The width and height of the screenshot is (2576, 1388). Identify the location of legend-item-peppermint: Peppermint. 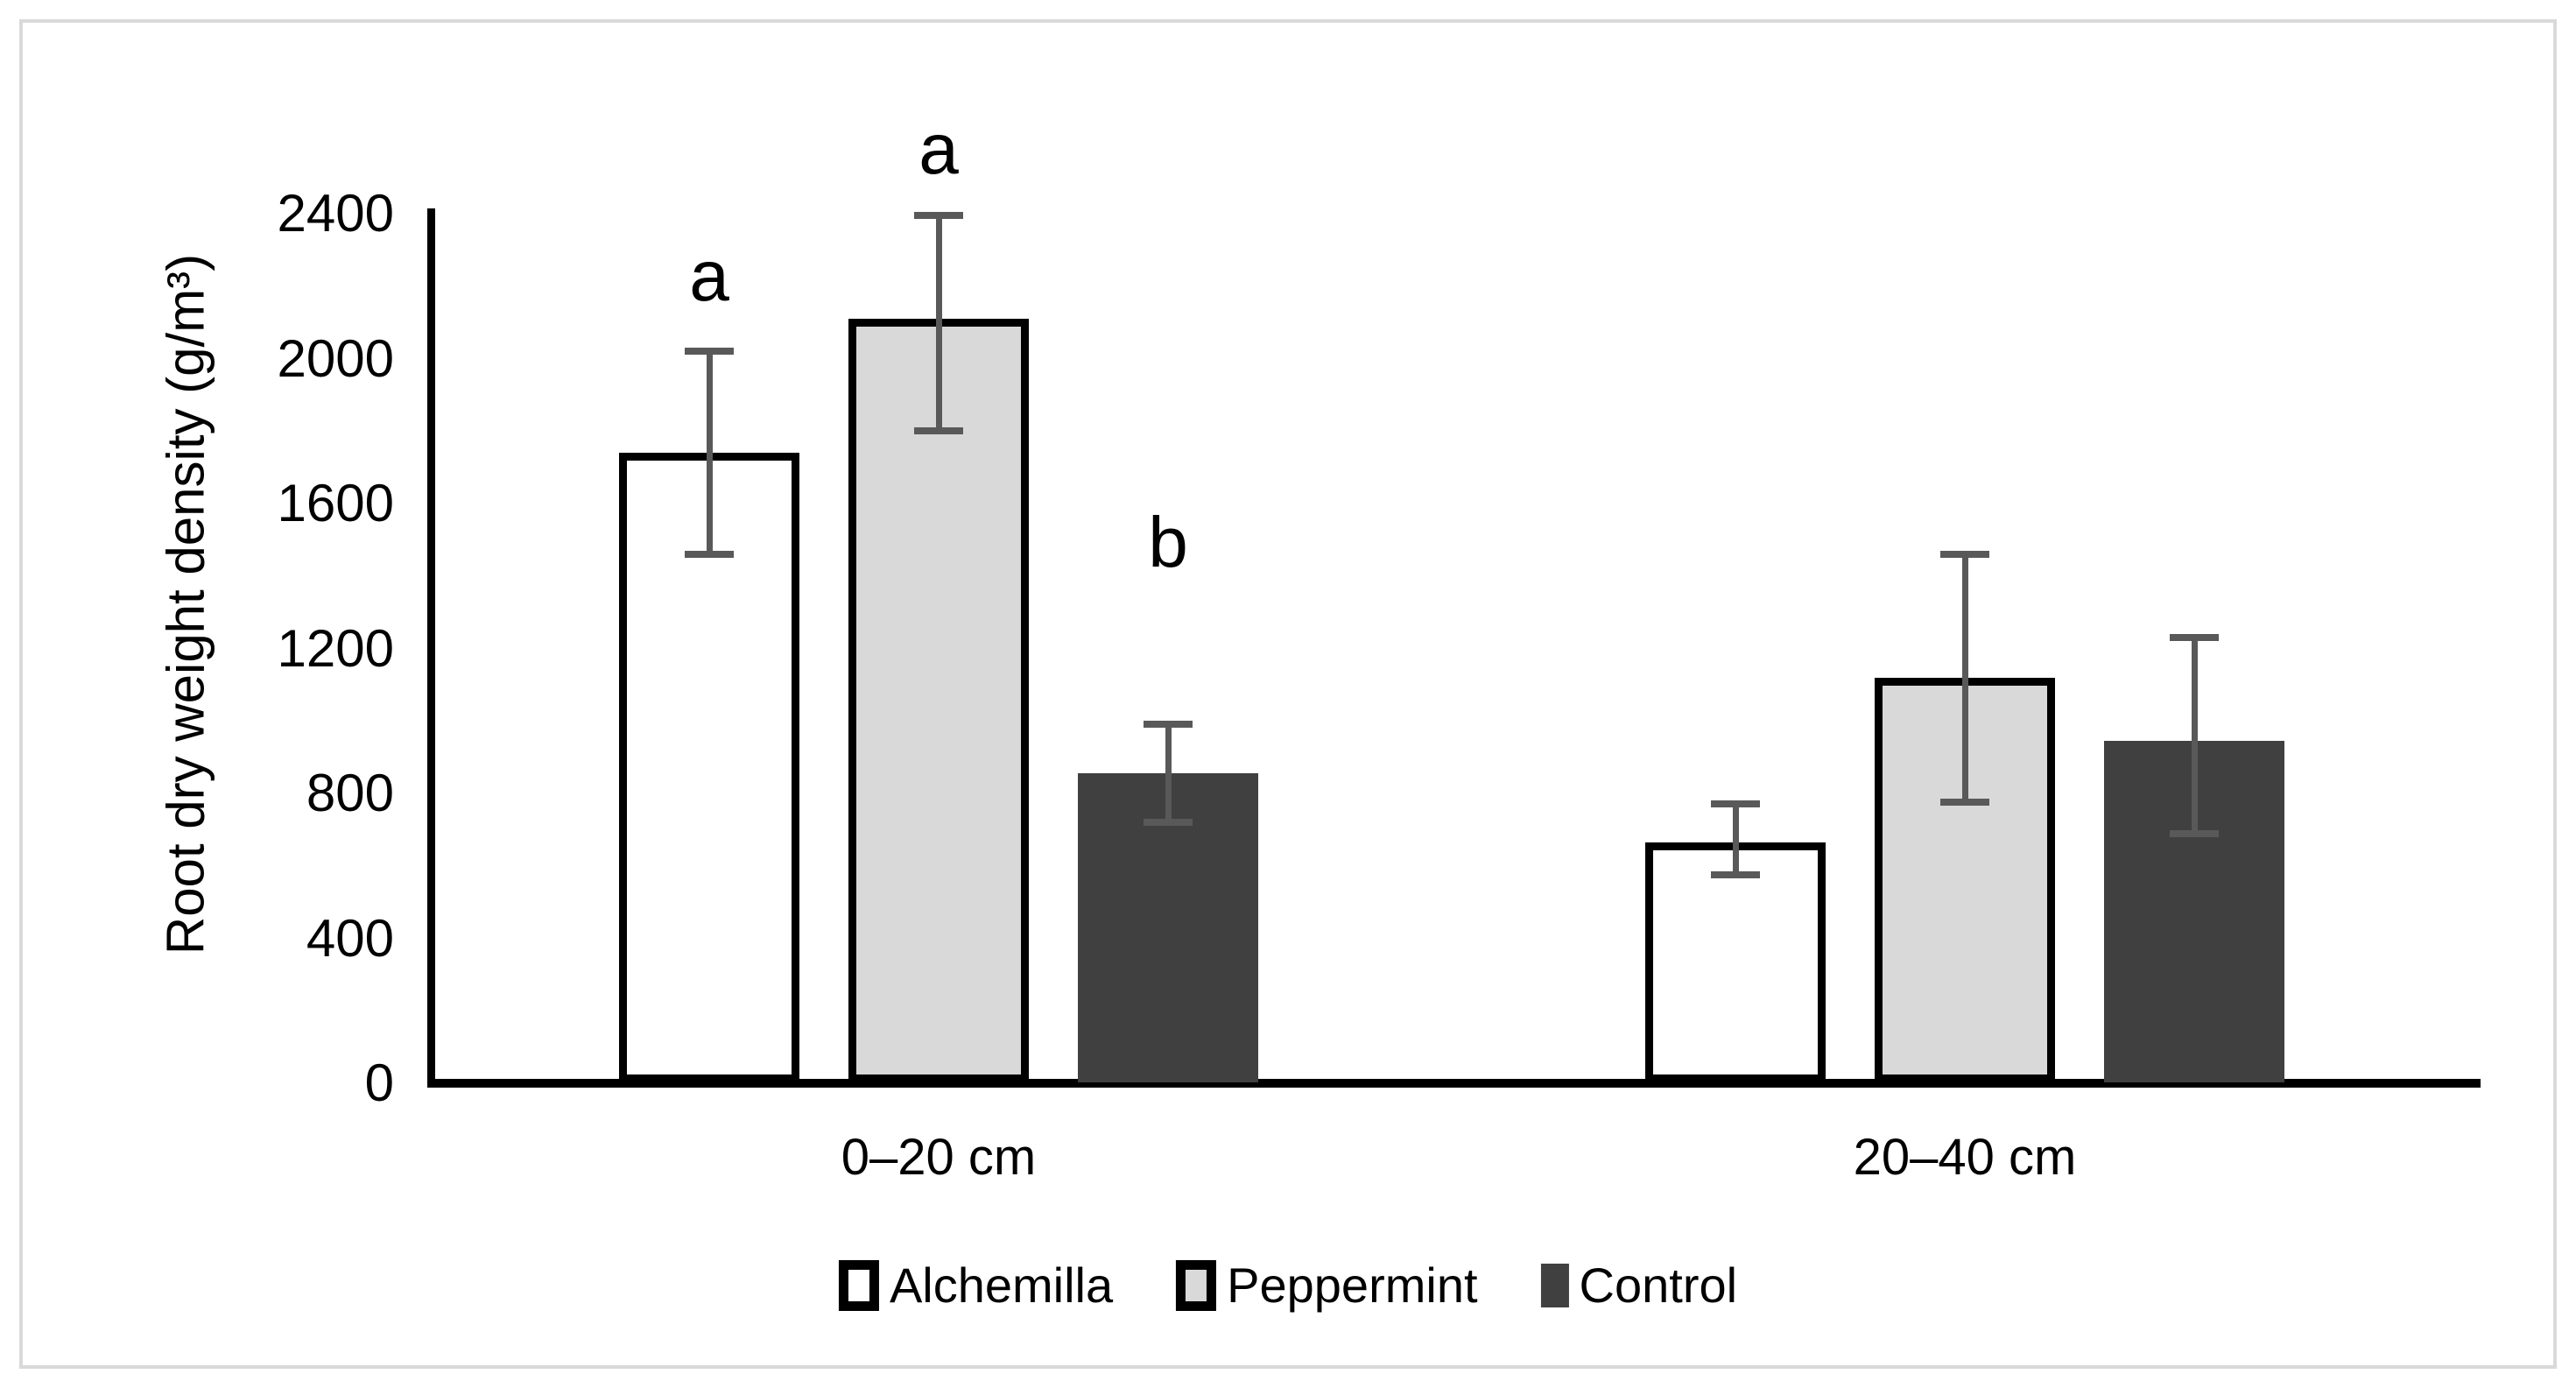
(1327, 1285).